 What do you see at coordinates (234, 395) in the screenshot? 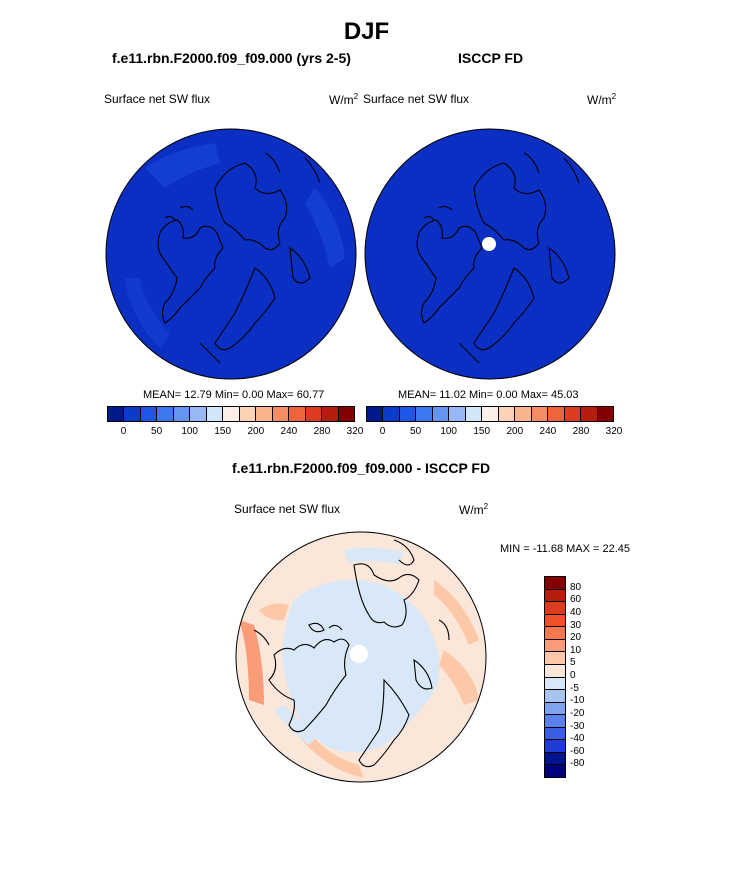
I see `left-panel-stats: MEAN= 12.79 Min= 0.00 Max= 60.77` at bounding box center [234, 395].